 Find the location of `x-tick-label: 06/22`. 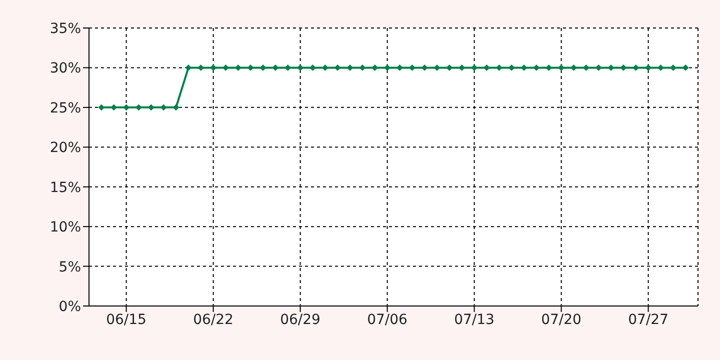

x-tick-label: 06/22 is located at coordinates (213, 320).